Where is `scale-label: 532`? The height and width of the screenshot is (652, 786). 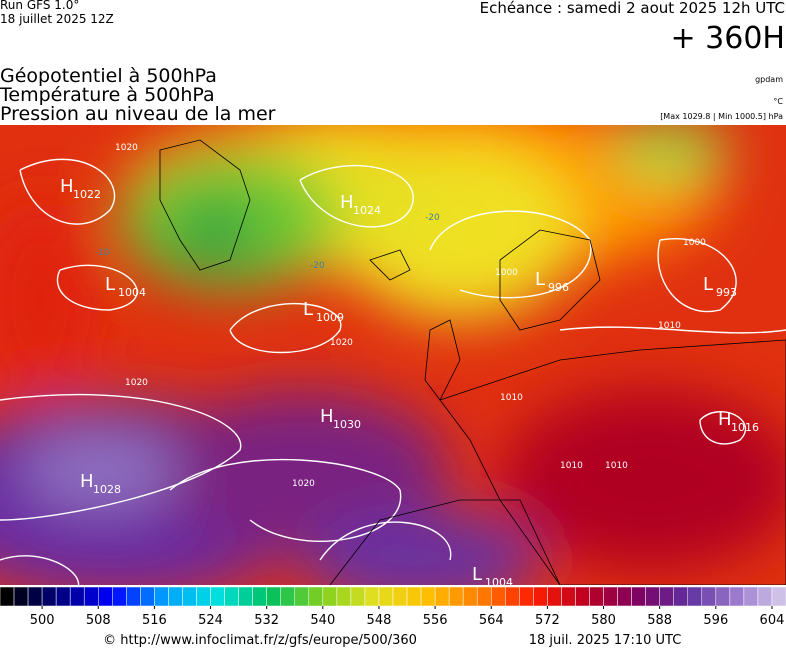
scale-label: 532 is located at coordinates (266, 620).